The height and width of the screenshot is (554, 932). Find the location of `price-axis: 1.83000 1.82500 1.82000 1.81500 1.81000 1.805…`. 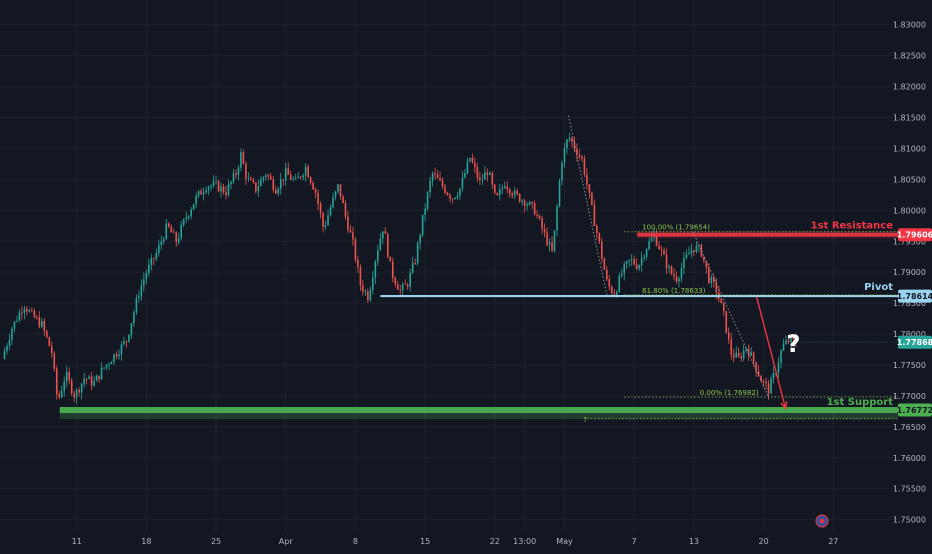

price-axis: 1.83000 1.82500 1.82000 1.81500 1.81000 1.805… is located at coordinates (909, 273).